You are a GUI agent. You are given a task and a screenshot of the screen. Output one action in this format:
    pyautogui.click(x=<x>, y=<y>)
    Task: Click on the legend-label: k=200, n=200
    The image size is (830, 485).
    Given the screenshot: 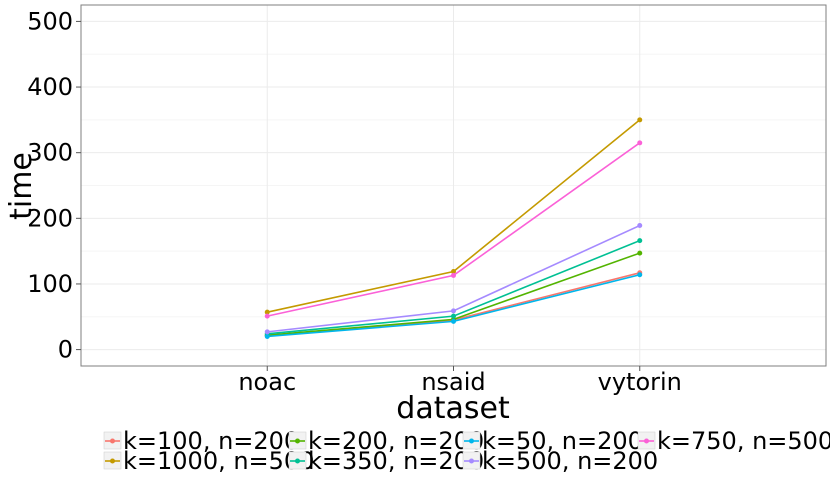 What is the action you would take?
    pyautogui.click(x=396, y=441)
    